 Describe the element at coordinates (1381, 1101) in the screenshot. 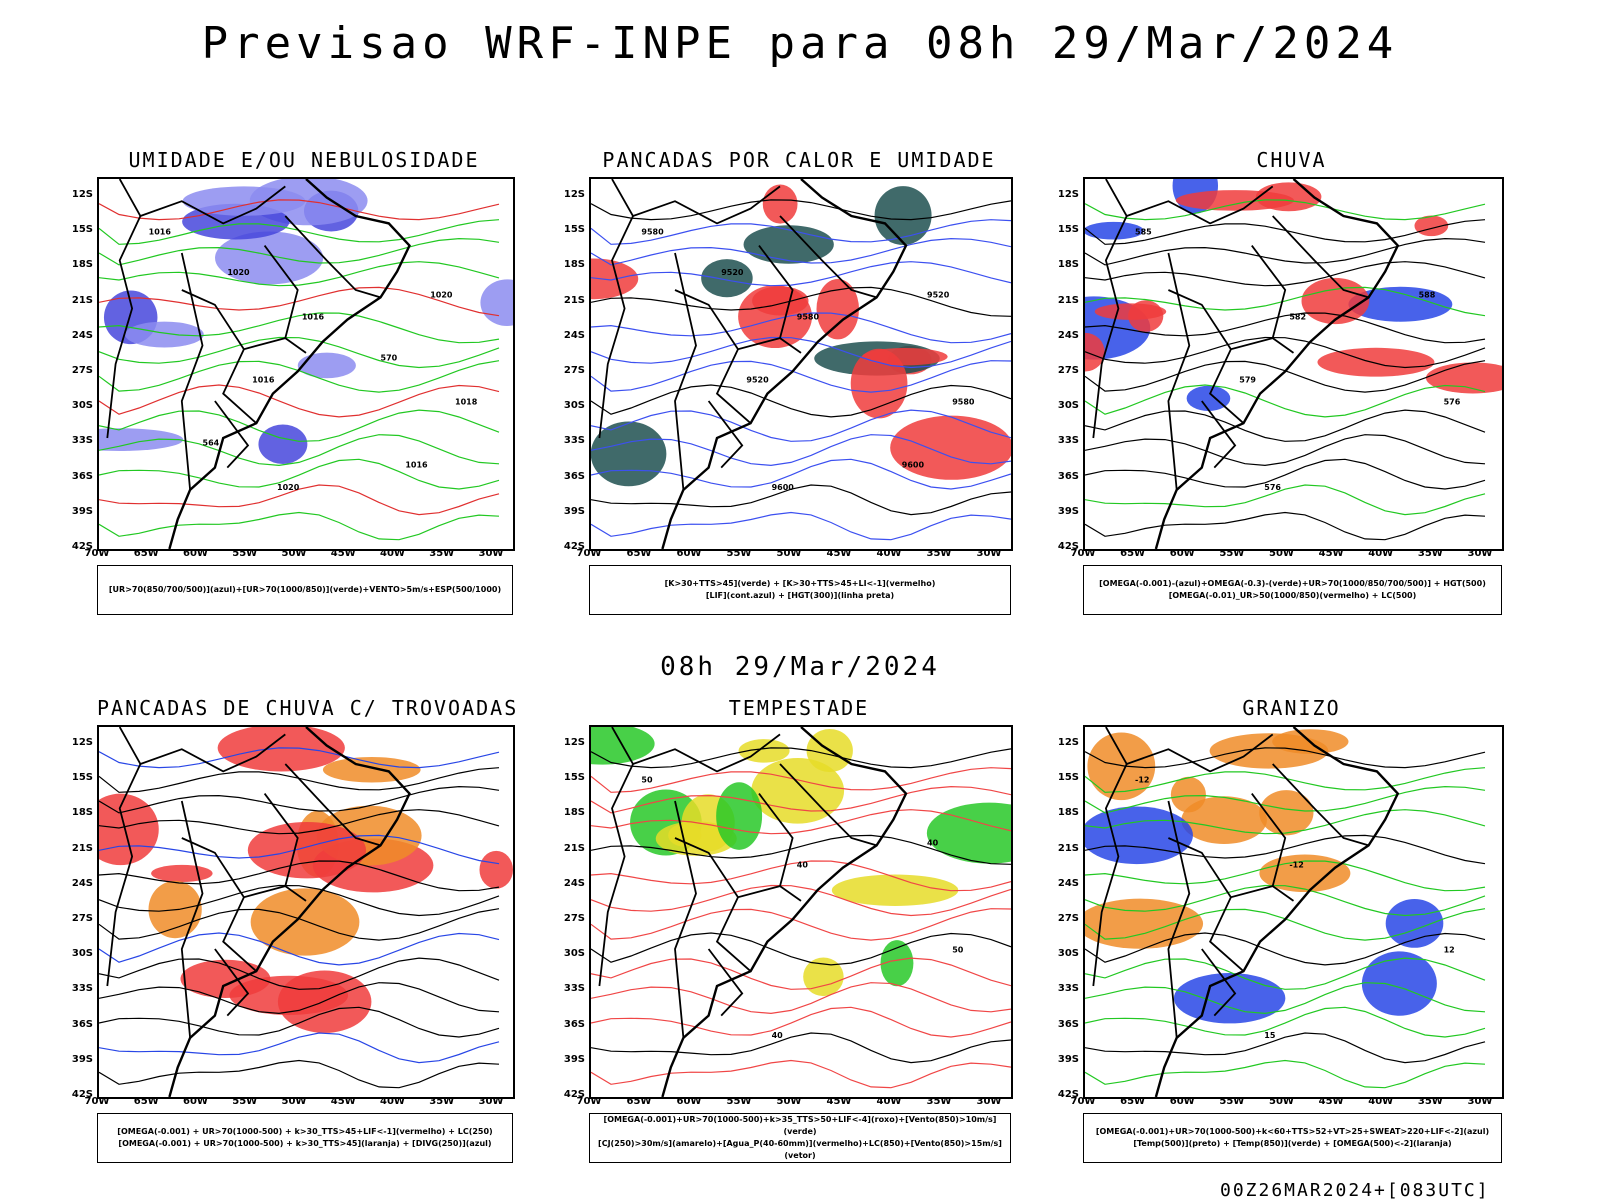

I see `lon-tick-label: 40W` at that location.